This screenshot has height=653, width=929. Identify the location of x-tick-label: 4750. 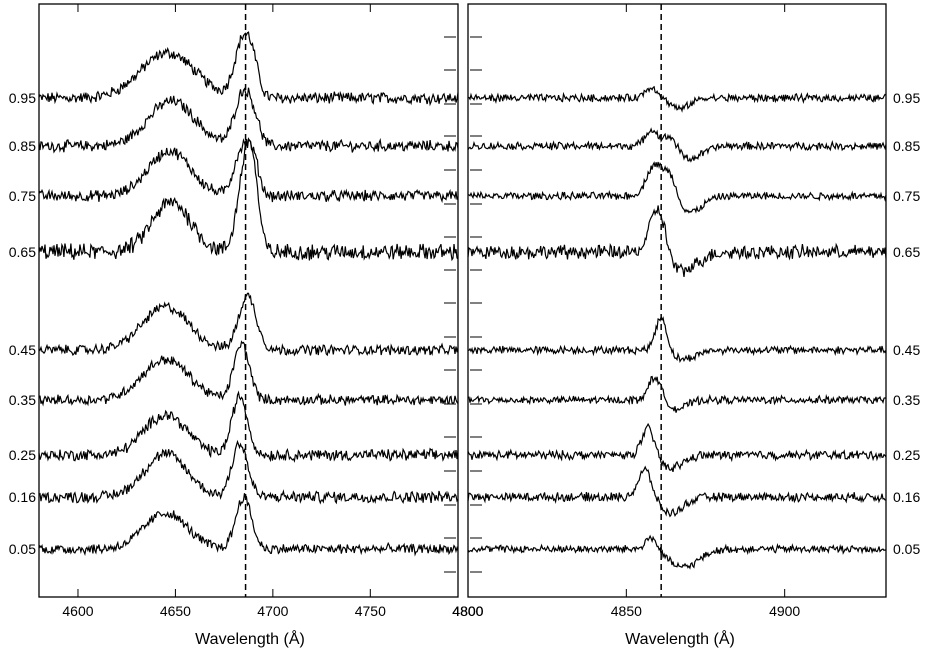
(370, 611).